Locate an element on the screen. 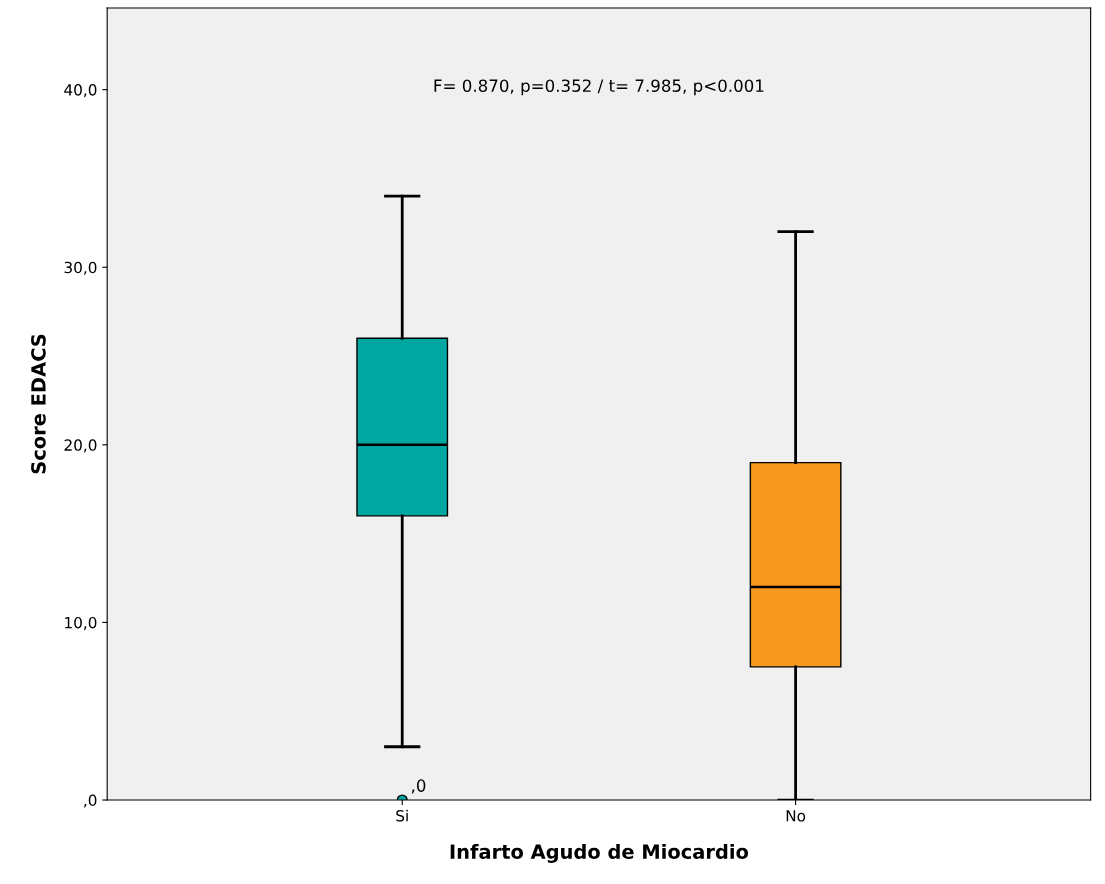 Image resolution: width=1105 pixels, height=884 pixels. y-tick-label: 40,0 is located at coordinates (80, 91).